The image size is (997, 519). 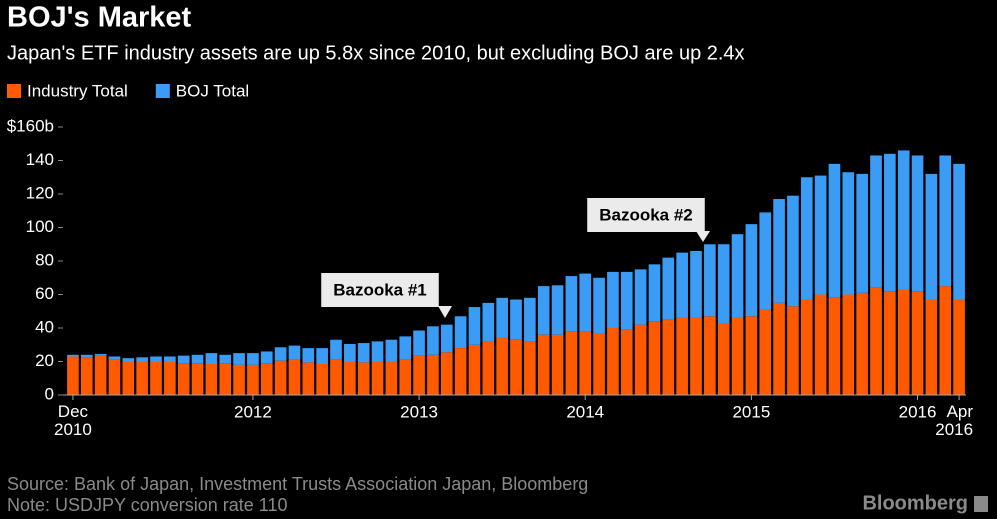 What do you see at coordinates (40, 159) in the screenshot?
I see `y-tick-label: 140` at bounding box center [40, 159].